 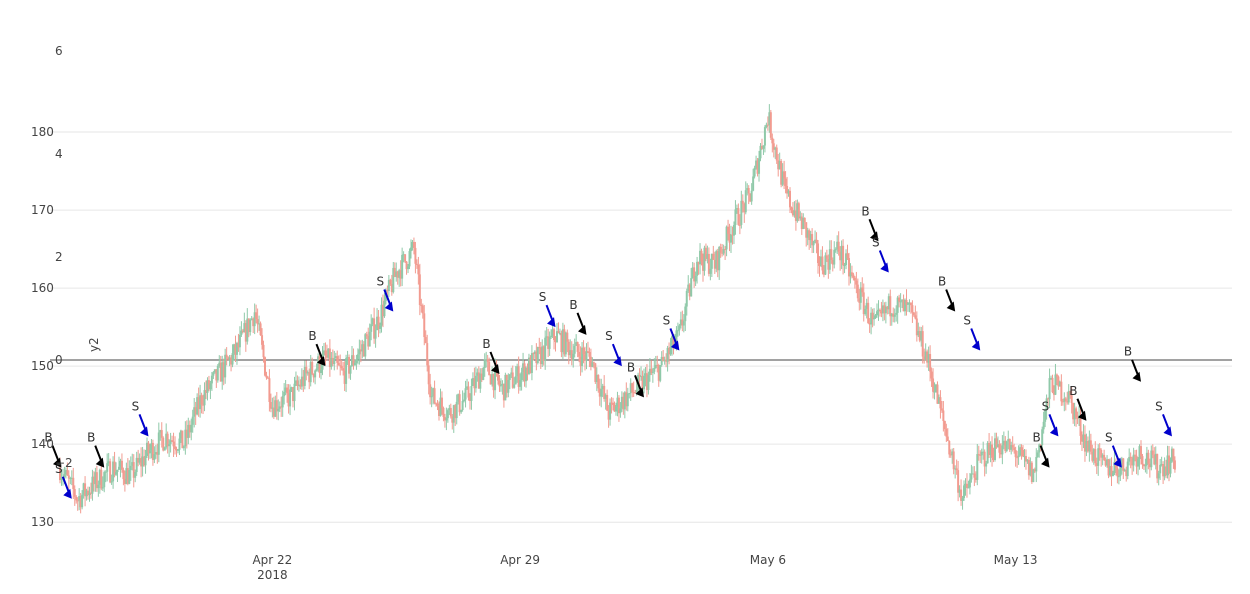 What do you see at coordinates (63, 480) in the screenshot?
I see `sell-marker: S` at bounding box center [63, 480].